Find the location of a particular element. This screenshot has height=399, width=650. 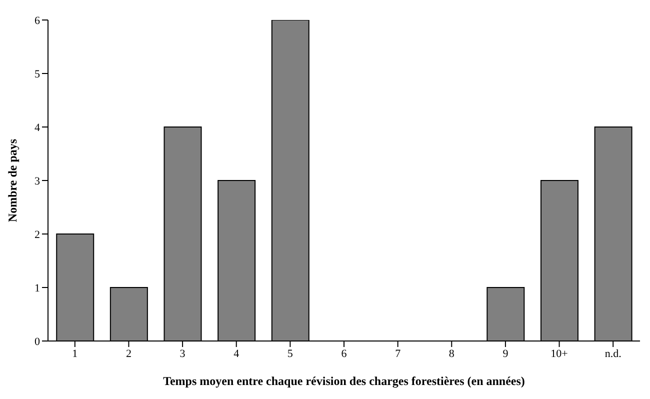

x-tick-label: 9 is located at coordinates (505, 354).